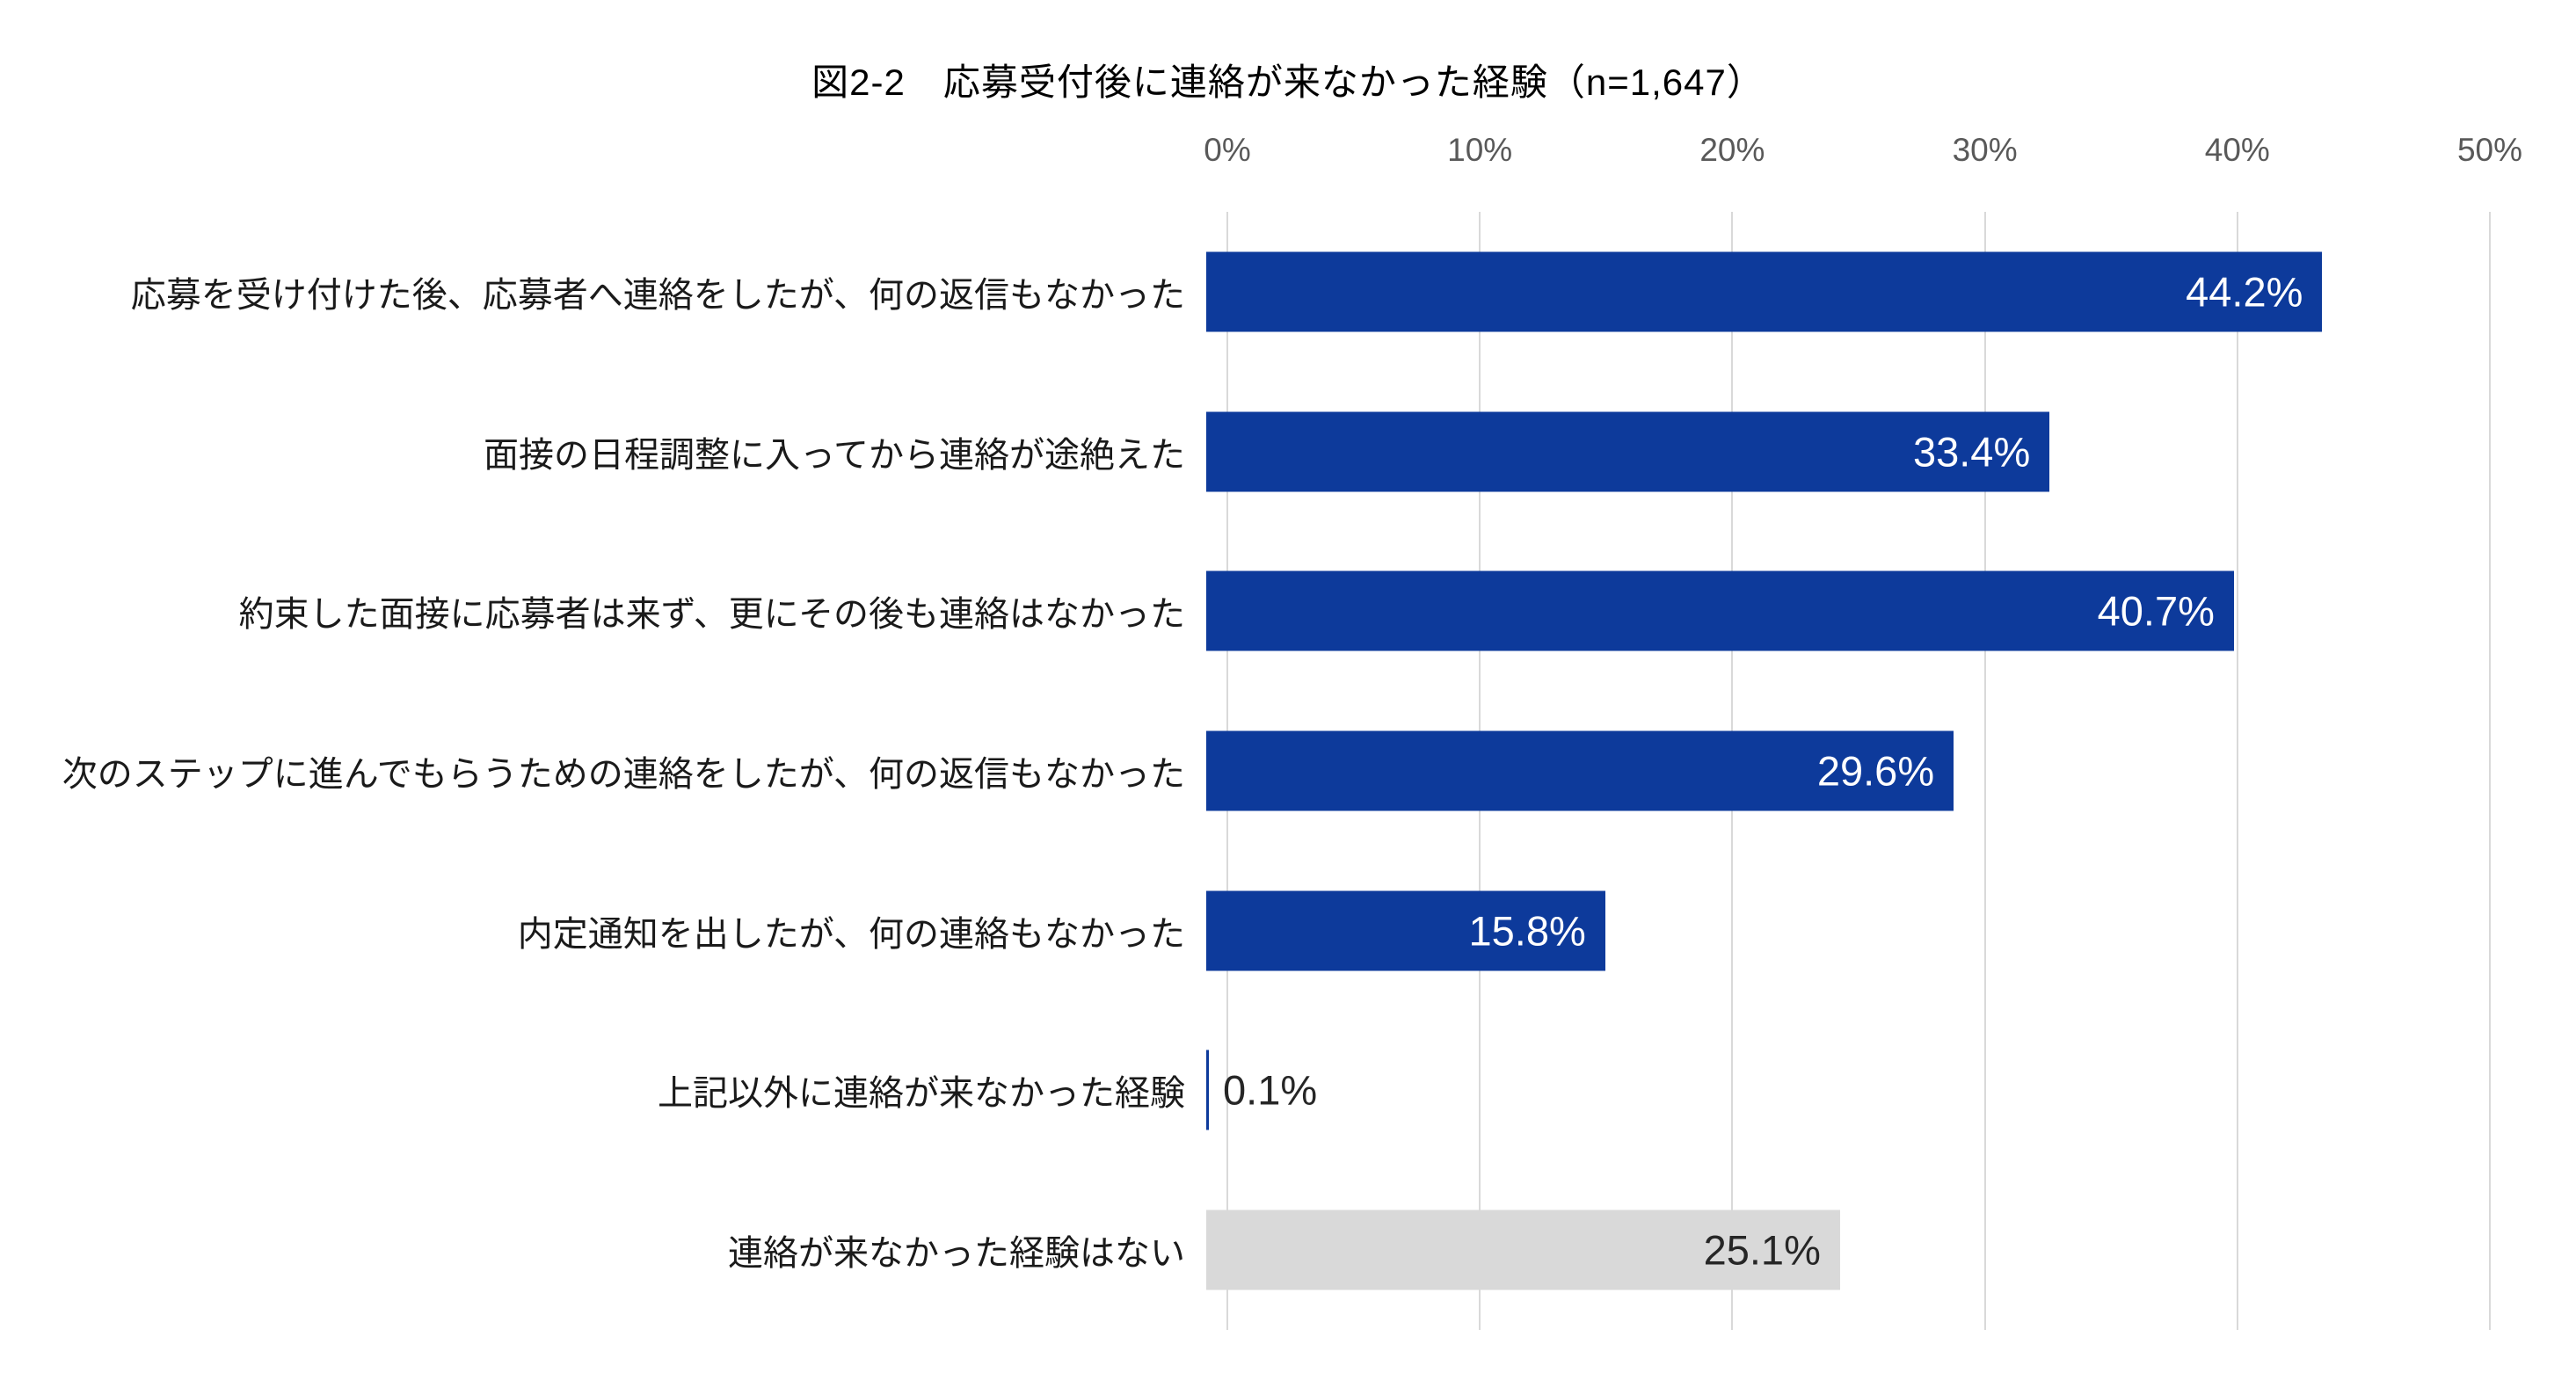 The image size is (2576, 1373). I want to click on bar-area: 44.2%, so click(1838, 292).